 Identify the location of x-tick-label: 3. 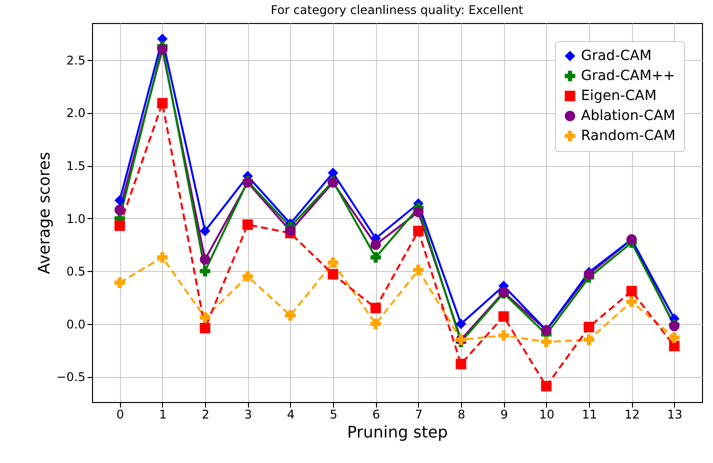
(248, 415).